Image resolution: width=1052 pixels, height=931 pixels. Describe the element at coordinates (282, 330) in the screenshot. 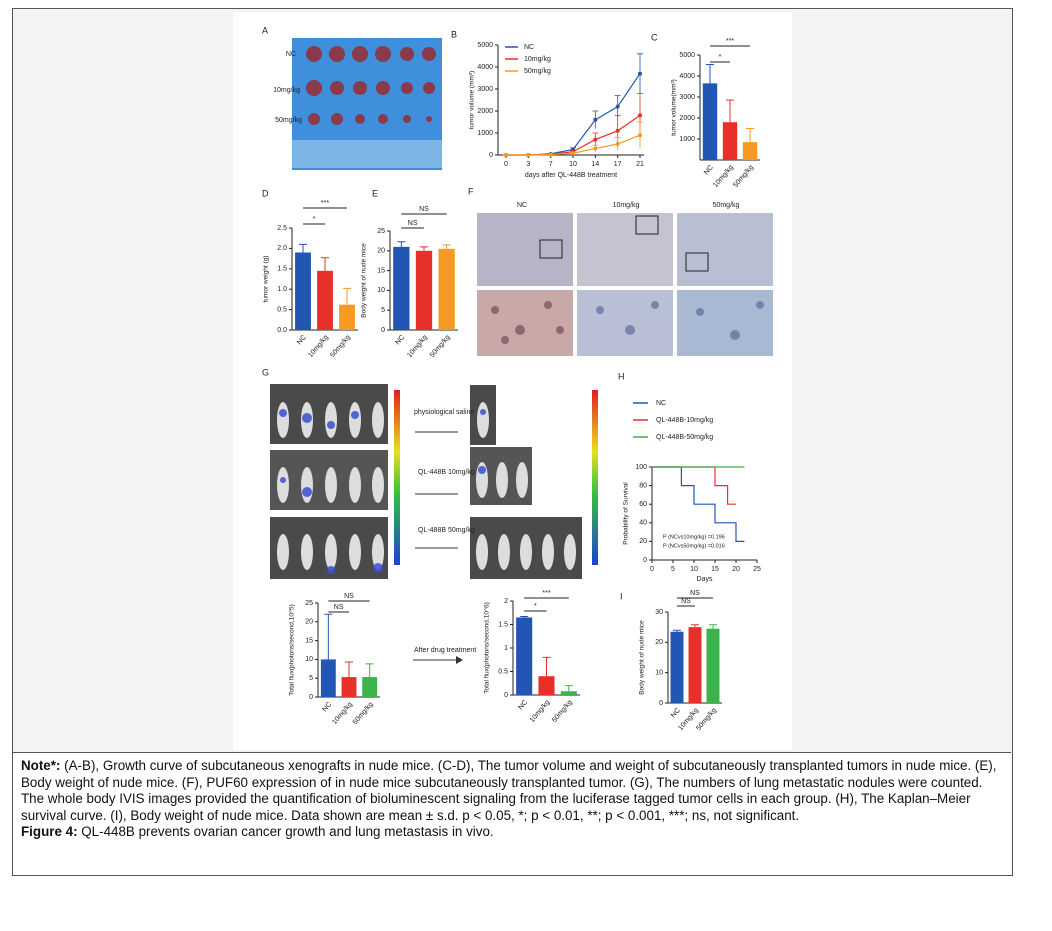

I see `y-tick-label: 0.0` at that location.